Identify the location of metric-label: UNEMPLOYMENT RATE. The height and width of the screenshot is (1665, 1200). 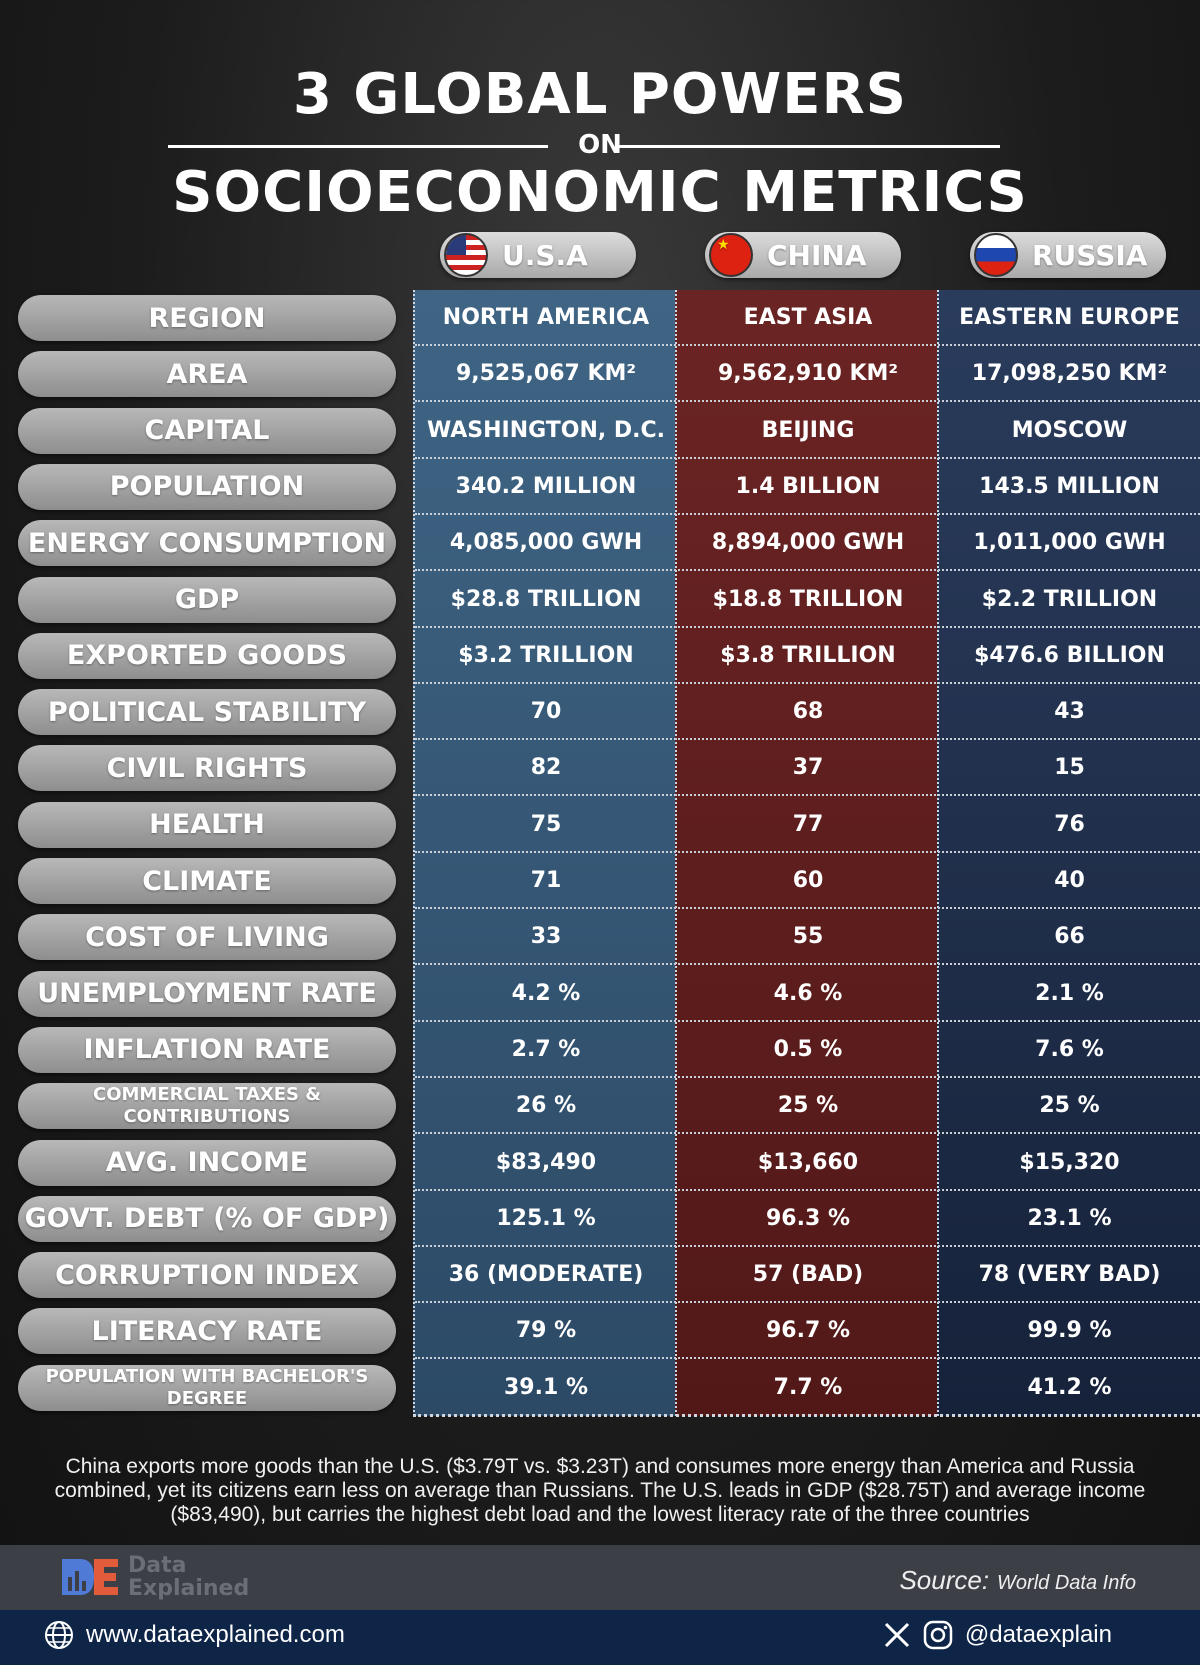
(207, 993).